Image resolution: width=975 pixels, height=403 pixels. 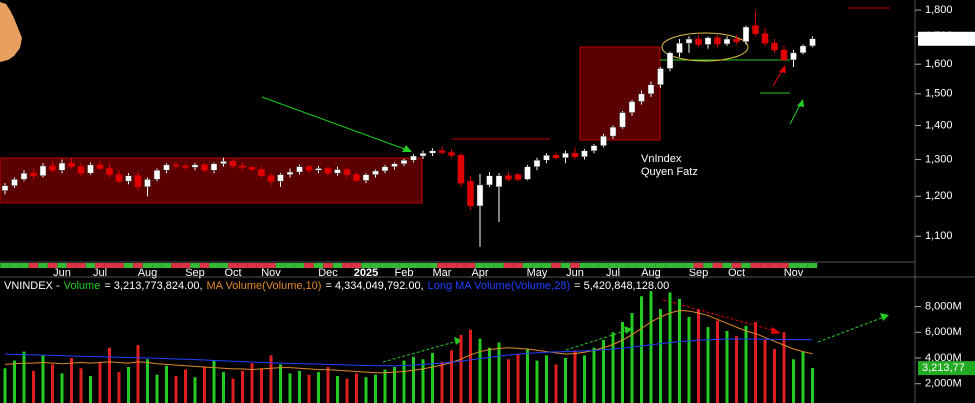 What do you see at coordinates (946, 368) in the screenshot?
I see `volume-tag` at bounding box center [946, 368].